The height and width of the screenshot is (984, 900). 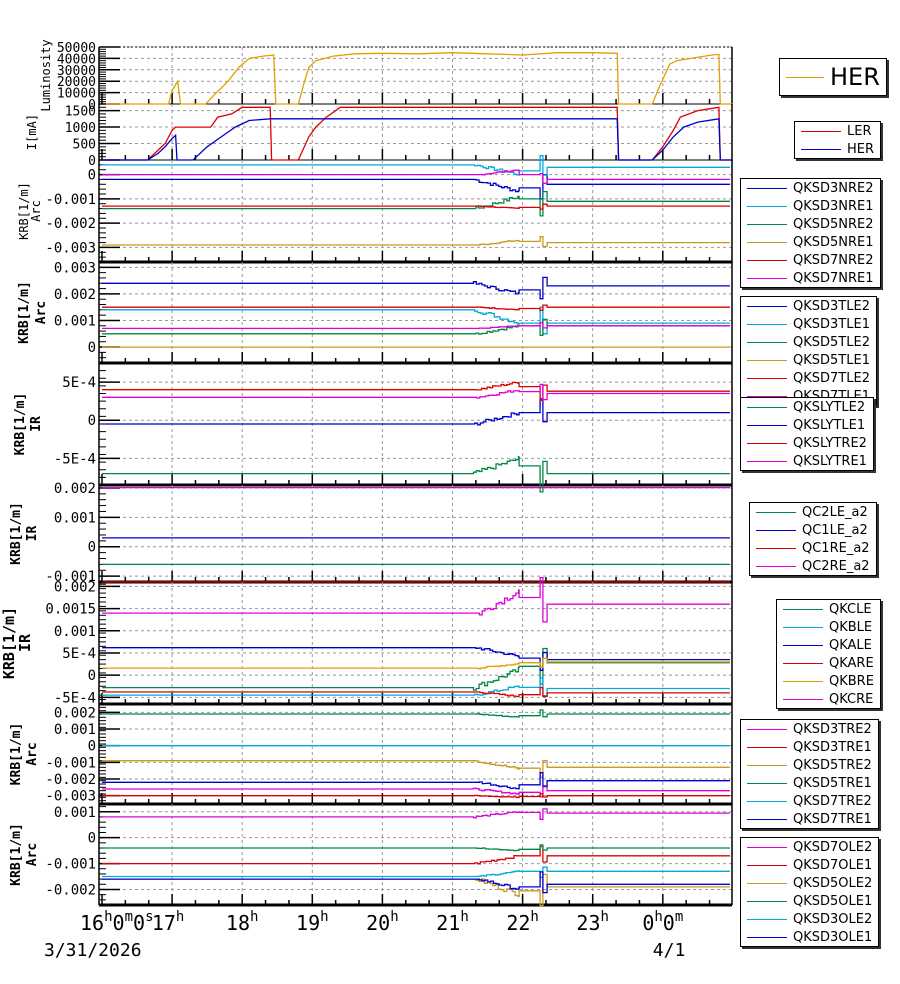 What do you see at coordinates (809, 819) in the screenshot?
I see `legend-entry: QKSD7TRE1` at bounding box center [809, 819].